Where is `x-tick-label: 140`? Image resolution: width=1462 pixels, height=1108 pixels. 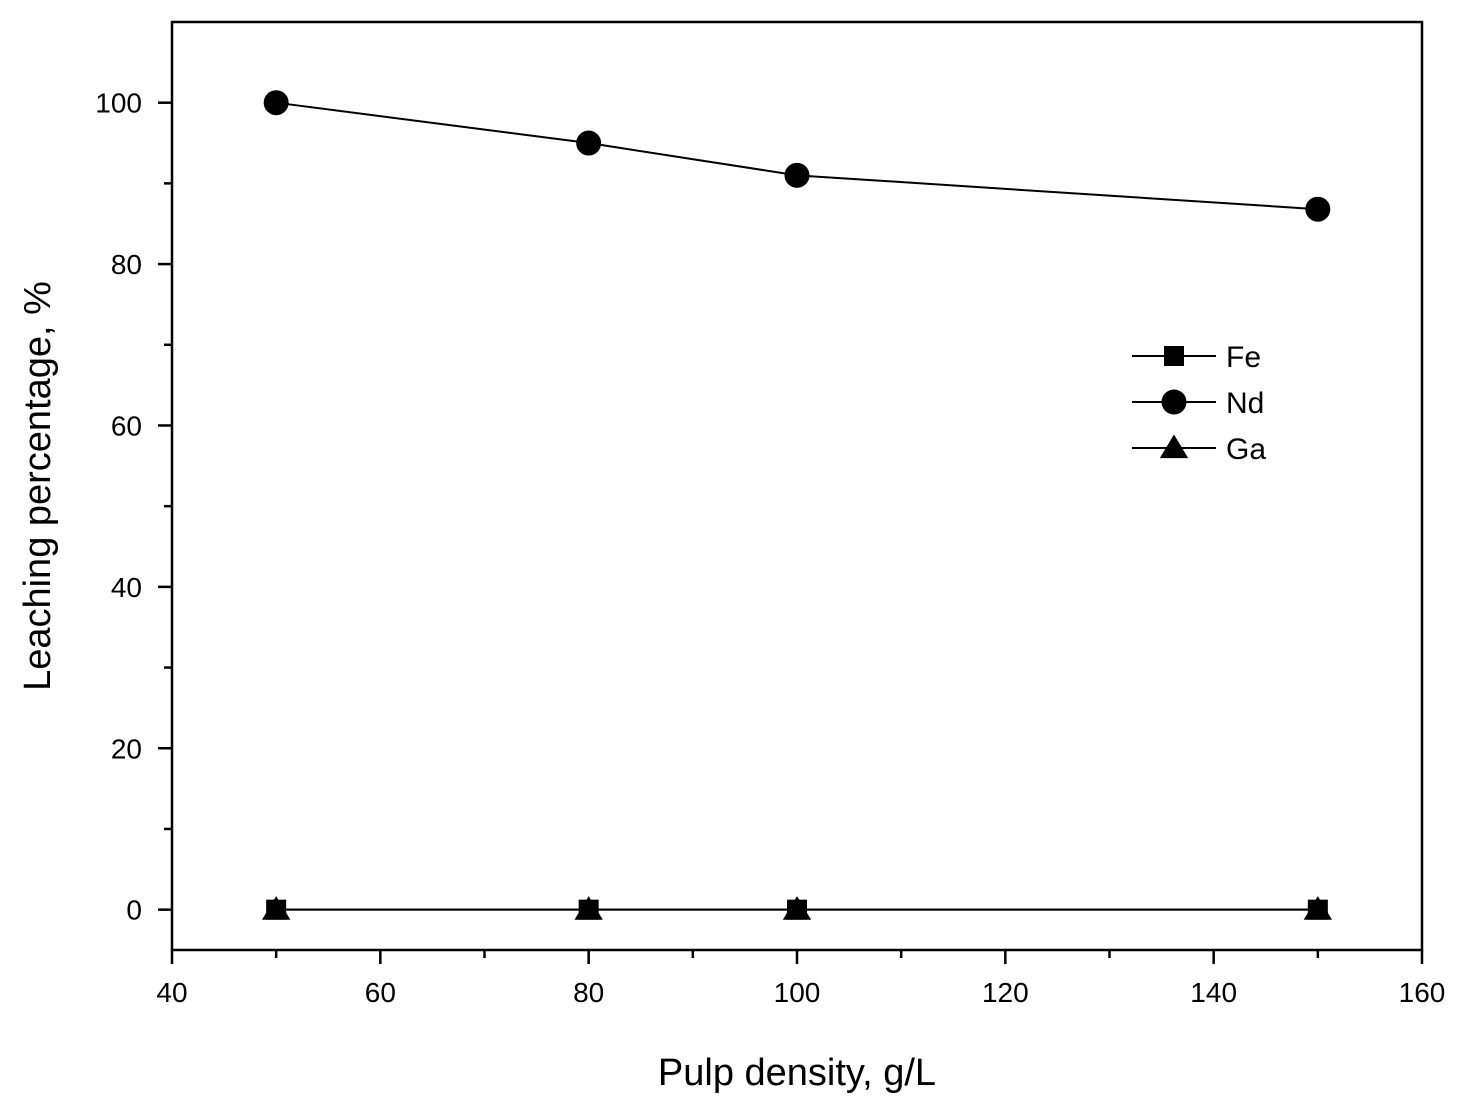
x-tick-label: 140 is located at coordinates (1213, 992).